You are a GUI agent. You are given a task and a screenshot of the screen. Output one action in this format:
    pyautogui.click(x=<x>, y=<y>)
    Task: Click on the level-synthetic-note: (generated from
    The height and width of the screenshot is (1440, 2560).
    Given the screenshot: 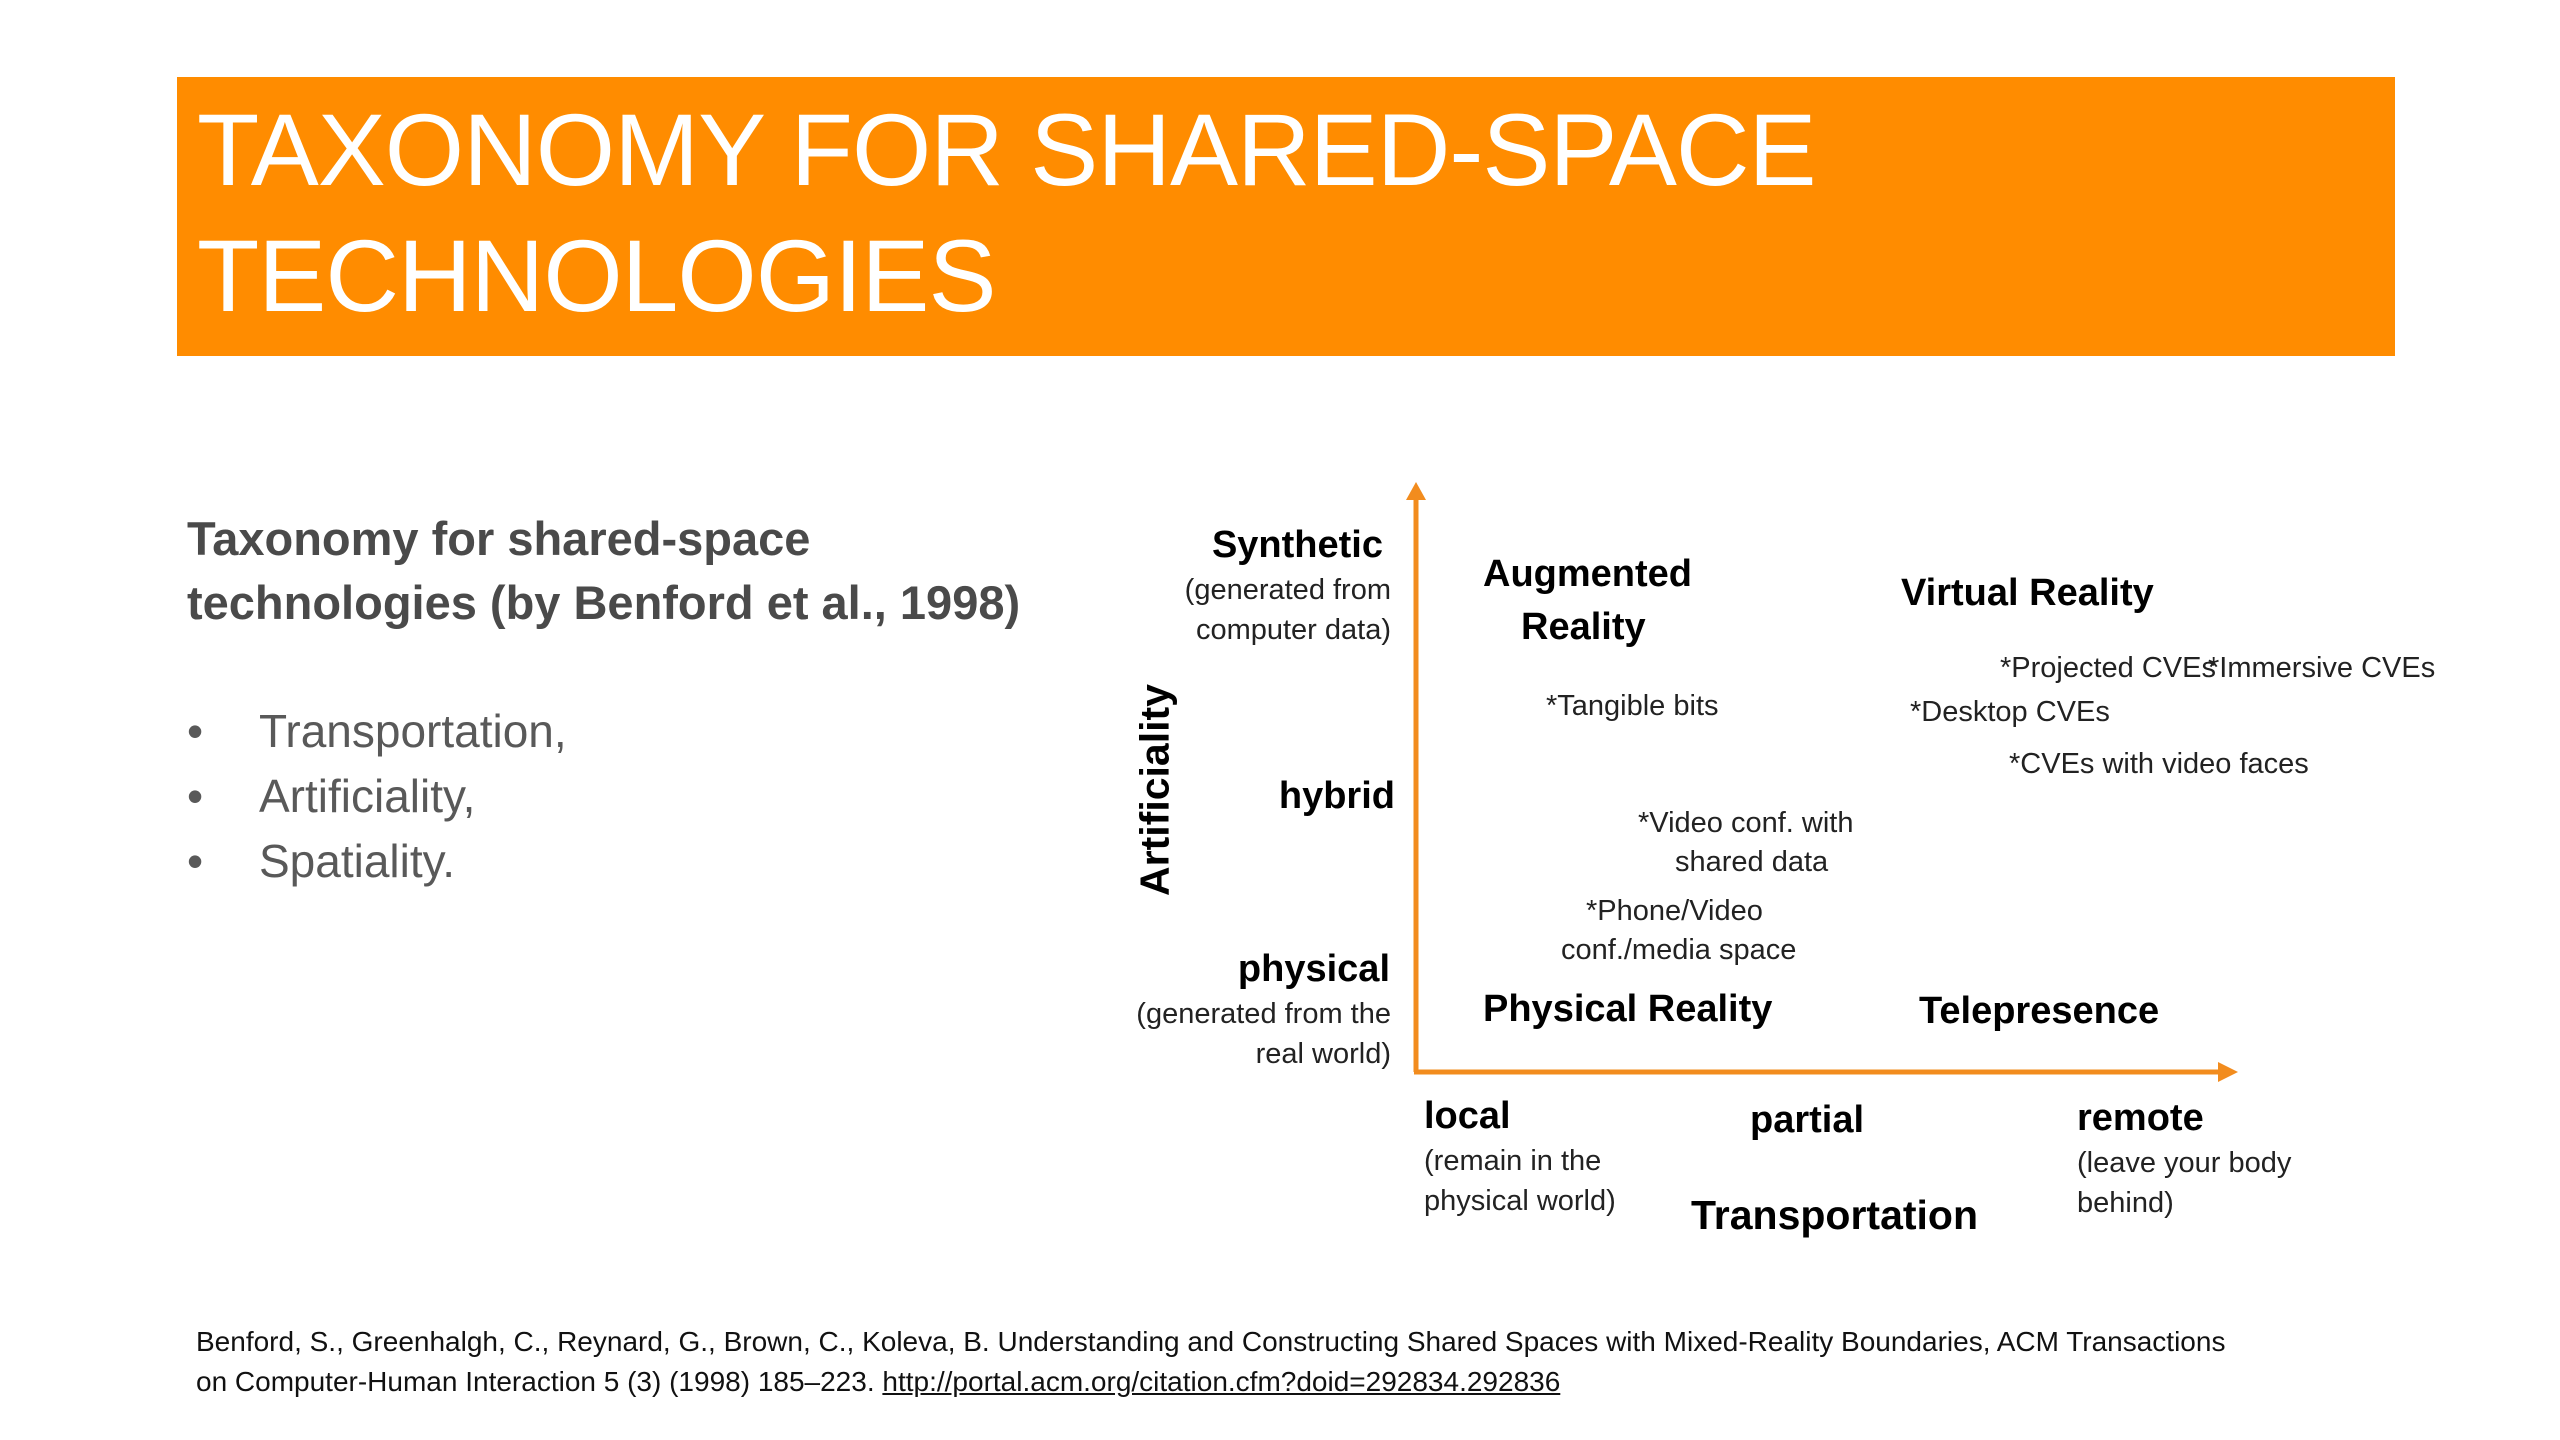 What is the action you would take?
    pyautogui.click(x=1287, y=590)
    